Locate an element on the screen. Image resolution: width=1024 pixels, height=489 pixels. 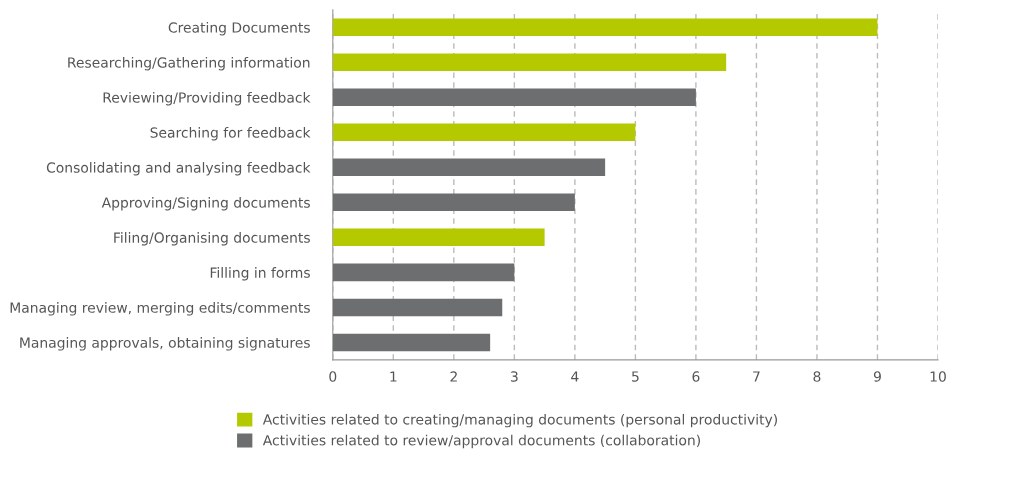
x-tick-label: 5 is located at coordinates (635, 376).